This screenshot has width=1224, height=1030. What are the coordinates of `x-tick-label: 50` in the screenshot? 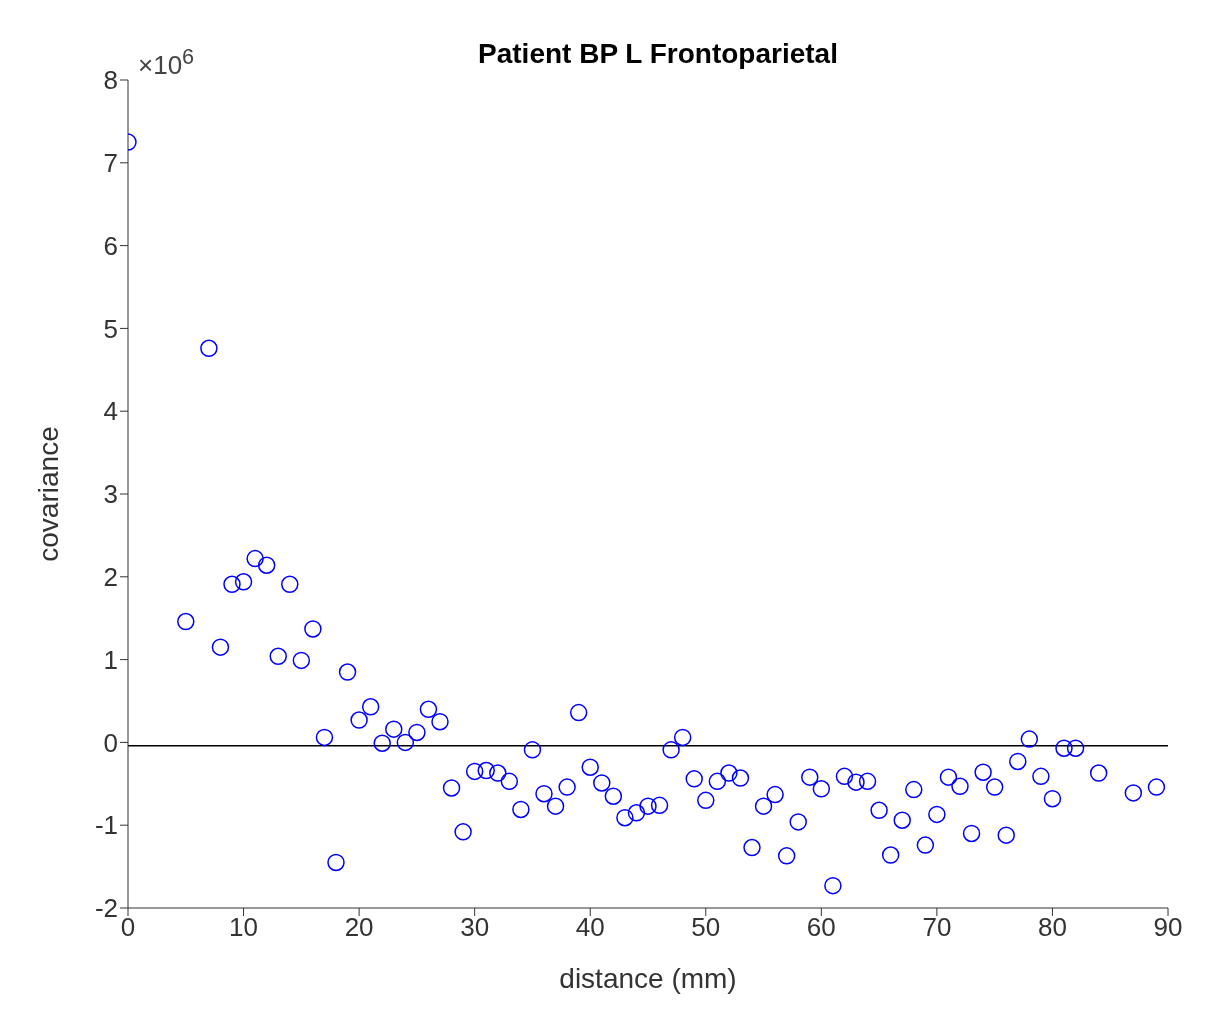 It's located at (706, 927).